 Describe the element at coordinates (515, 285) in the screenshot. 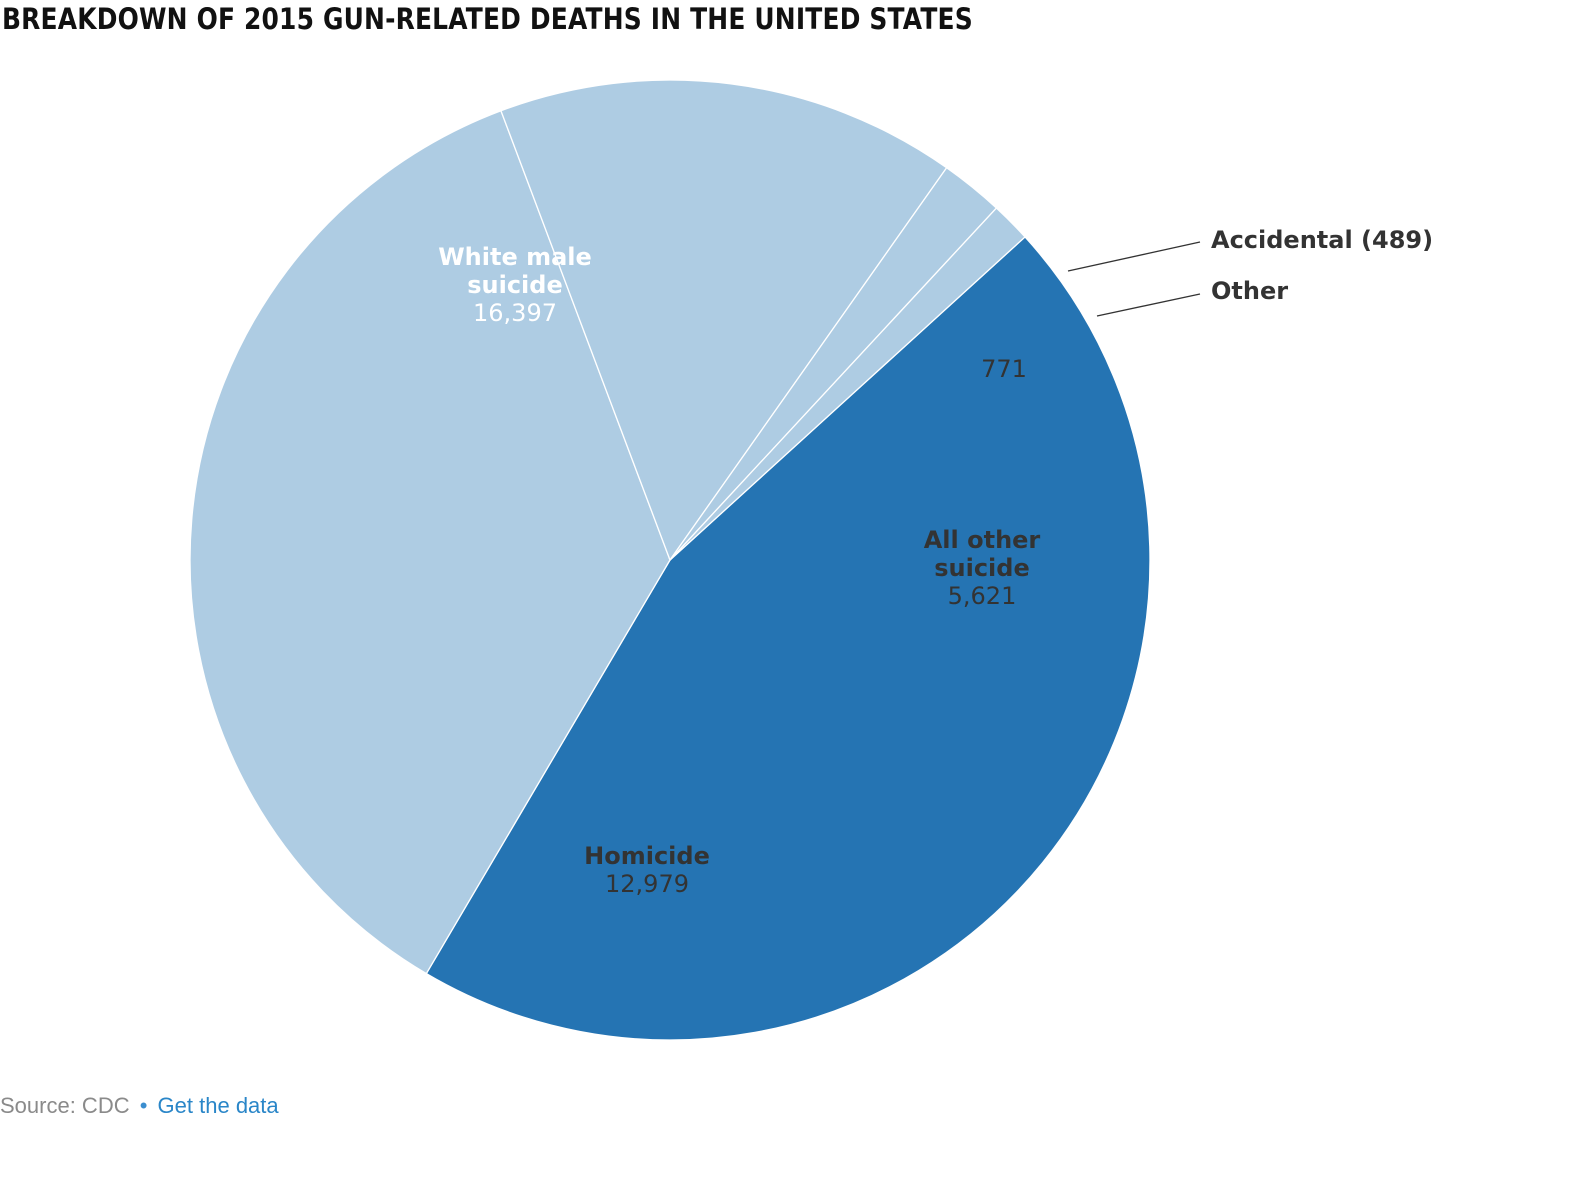

I see `slice-label-white-male-suicide-2: suicide` at that location.